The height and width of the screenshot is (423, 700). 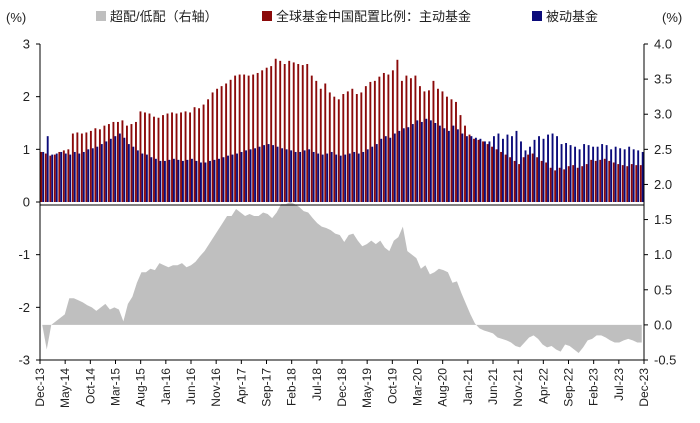 What do you see at coordinates (537, 16) in the screenshot?
I see `legend-swatch-passive-fund` at bounding box center [537, 16].